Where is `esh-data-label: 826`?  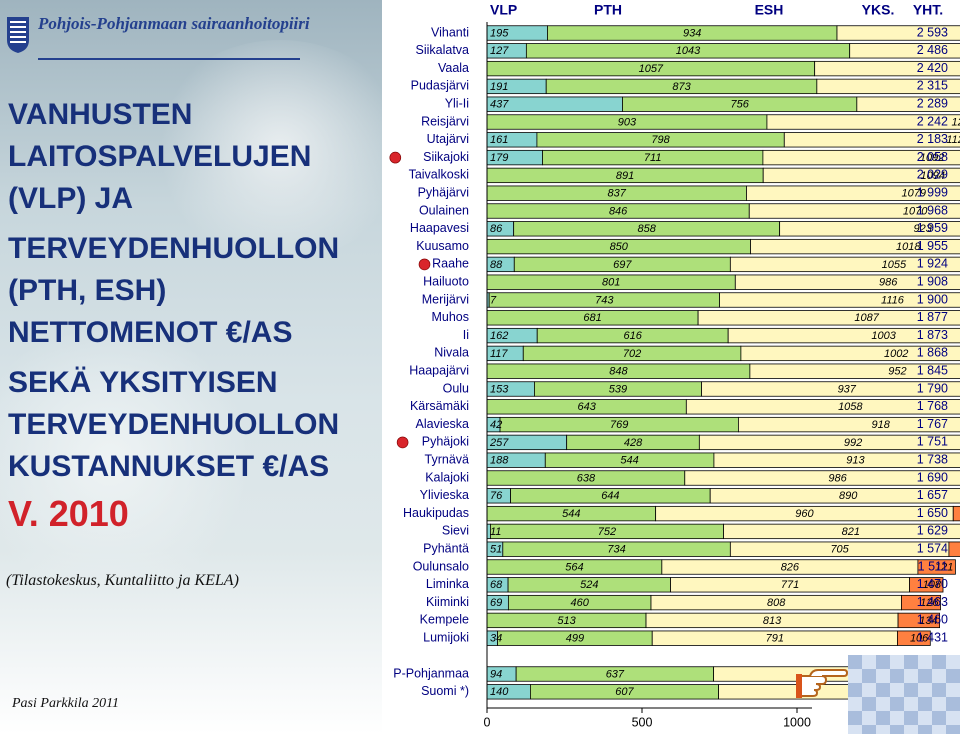
esh-data-label: 826 is located at coordinates (790, 567).